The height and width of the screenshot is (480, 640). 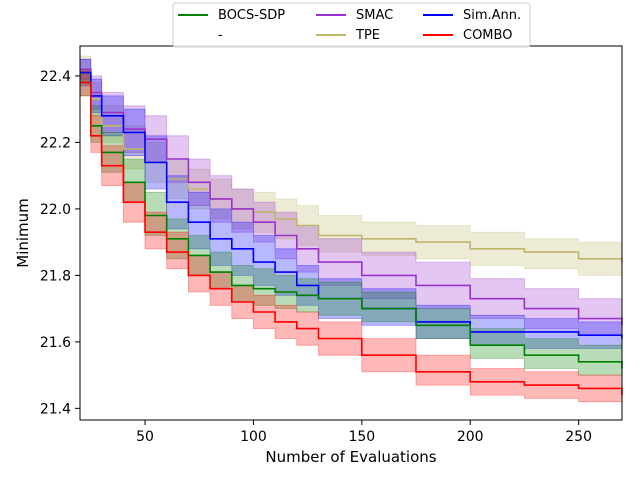 What do you see at coordinates (55, 276) in the screenshot?
I see `y-tick-label: 21.8` at bounding box center [55, 276].